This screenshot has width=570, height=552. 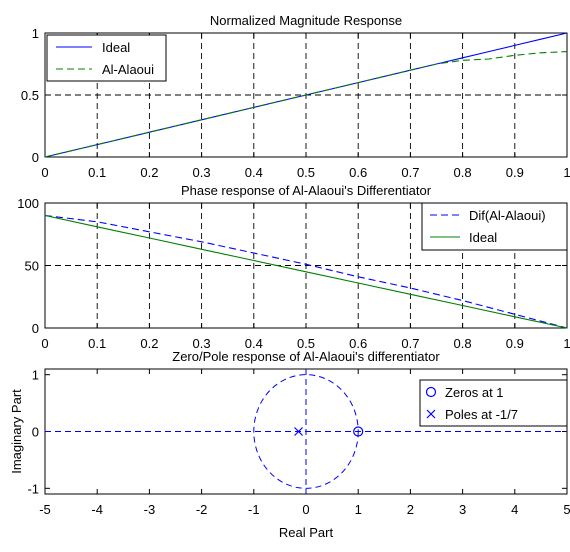 I want to click on x-tick-label: -5, so click(x=45, y=509).